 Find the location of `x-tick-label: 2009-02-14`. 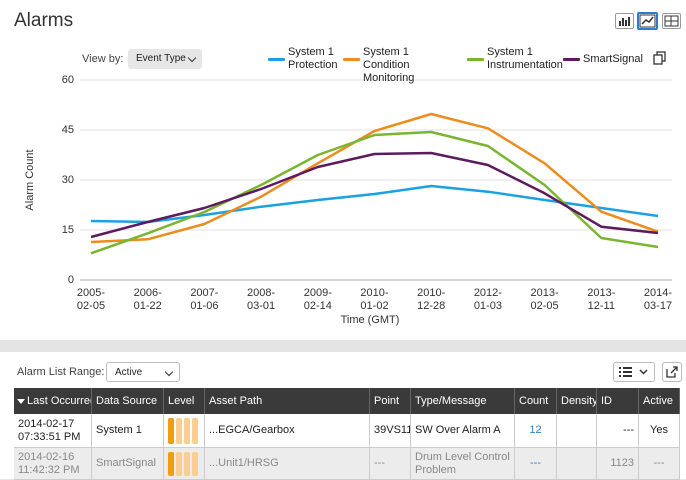

x-tick-label: 2009-02-14 is located at coordinates (317, 299).